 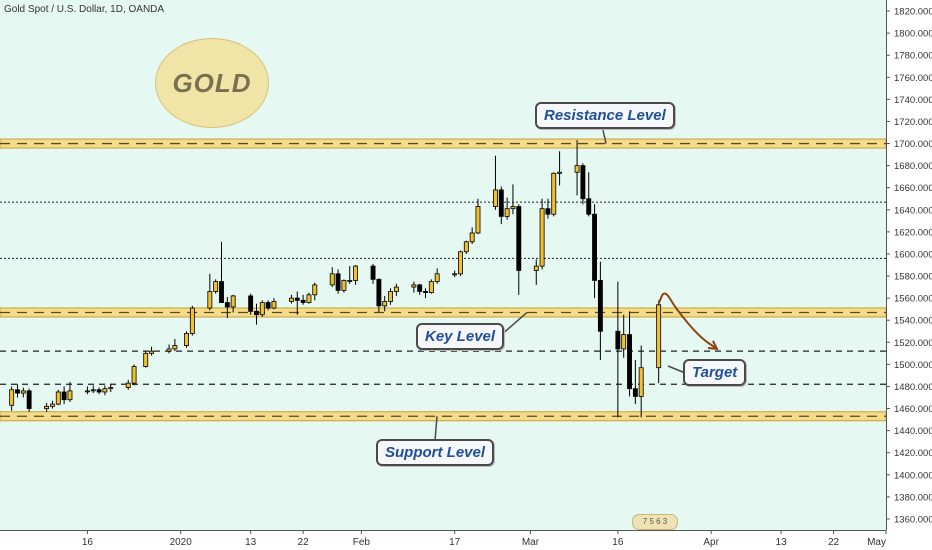 I want to click on price-tick-label: 1700.000, so click(x=913, y=144).